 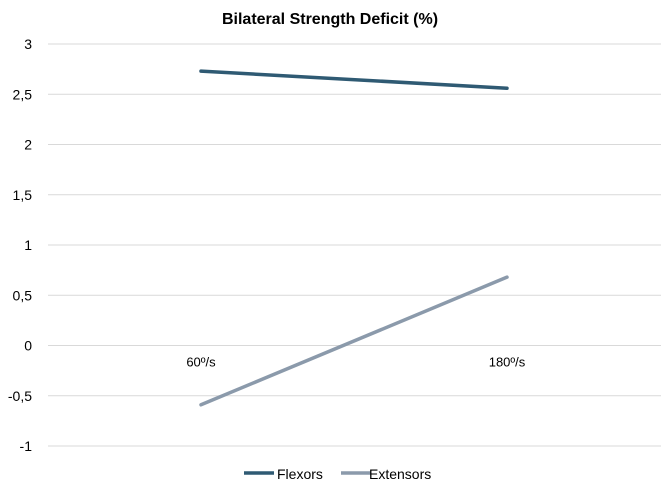 I want to click on y-tick-label: 1,5, so click(x=23, y=195).